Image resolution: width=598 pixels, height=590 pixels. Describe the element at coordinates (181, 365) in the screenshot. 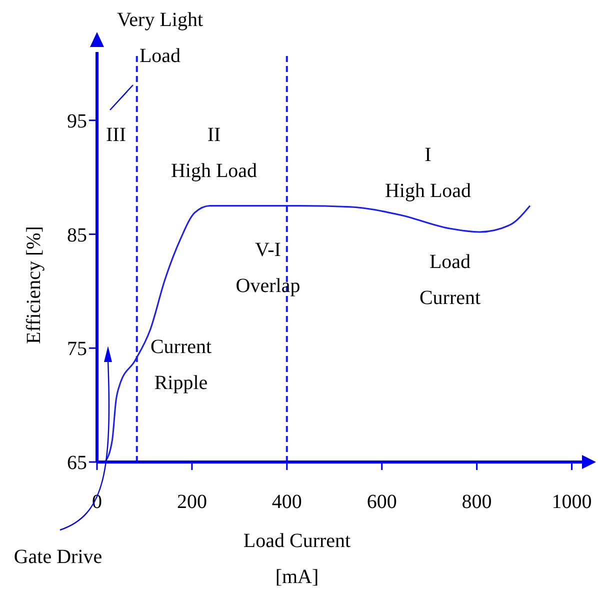

I see `annotation: Current Ripple` at that location.